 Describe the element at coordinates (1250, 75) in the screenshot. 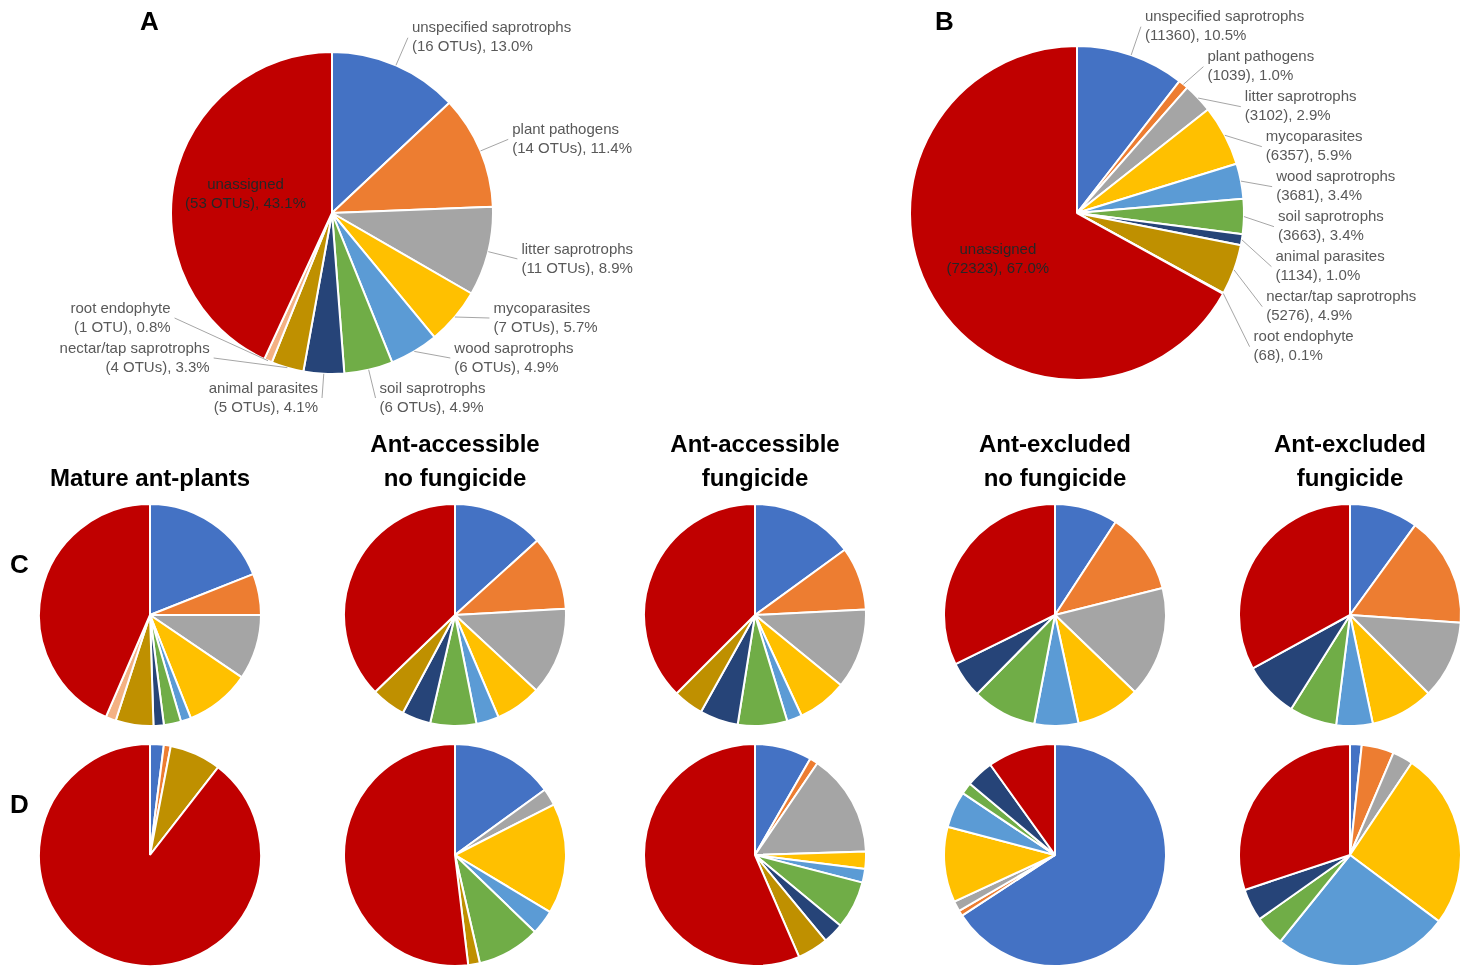

I see `data-label: (1039), 1.0%` at that location.